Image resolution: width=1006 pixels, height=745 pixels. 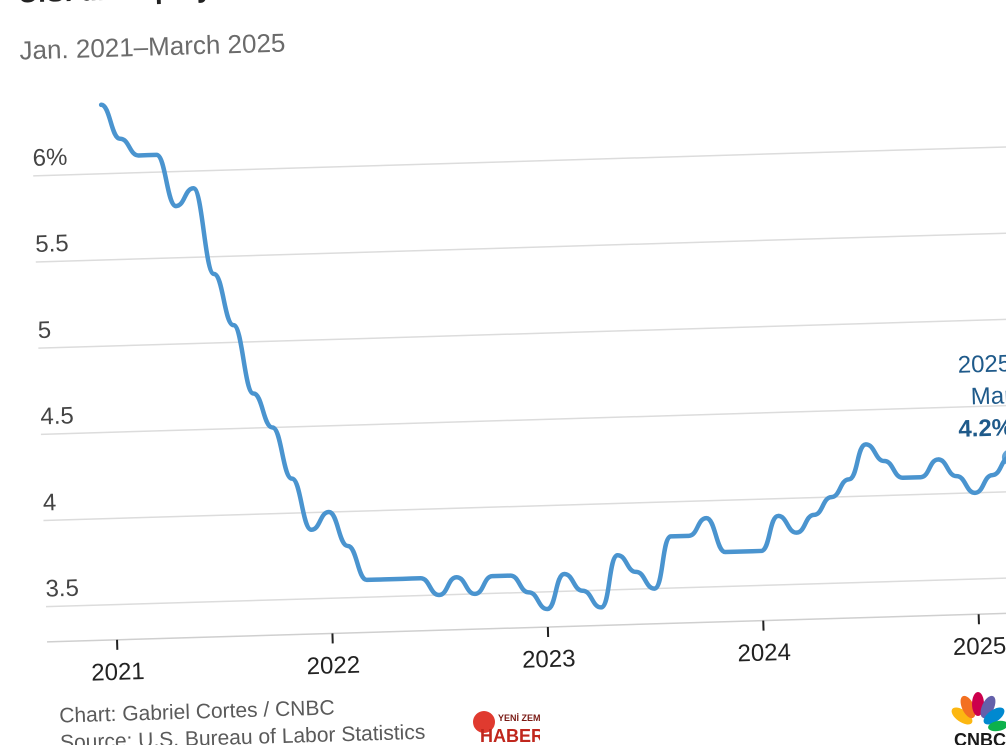 I want to click on y-tick-label: 3.5, so click(x=62, y=589).